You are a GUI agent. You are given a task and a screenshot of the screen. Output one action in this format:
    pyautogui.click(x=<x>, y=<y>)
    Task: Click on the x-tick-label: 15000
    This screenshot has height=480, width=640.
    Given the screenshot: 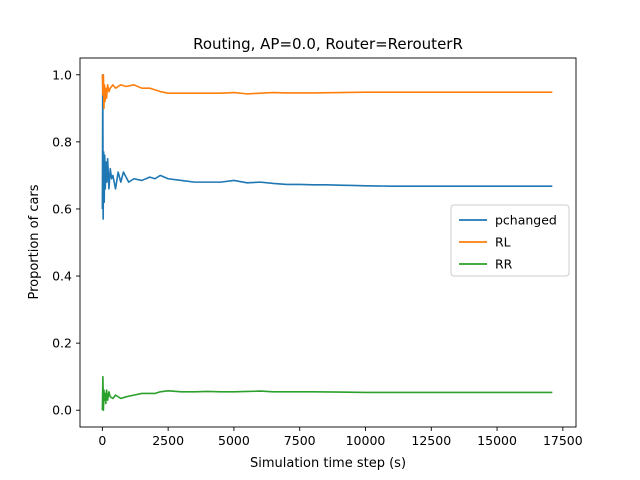 What is the action you would take?
    pyautogui.click(x=497, y=440)
    